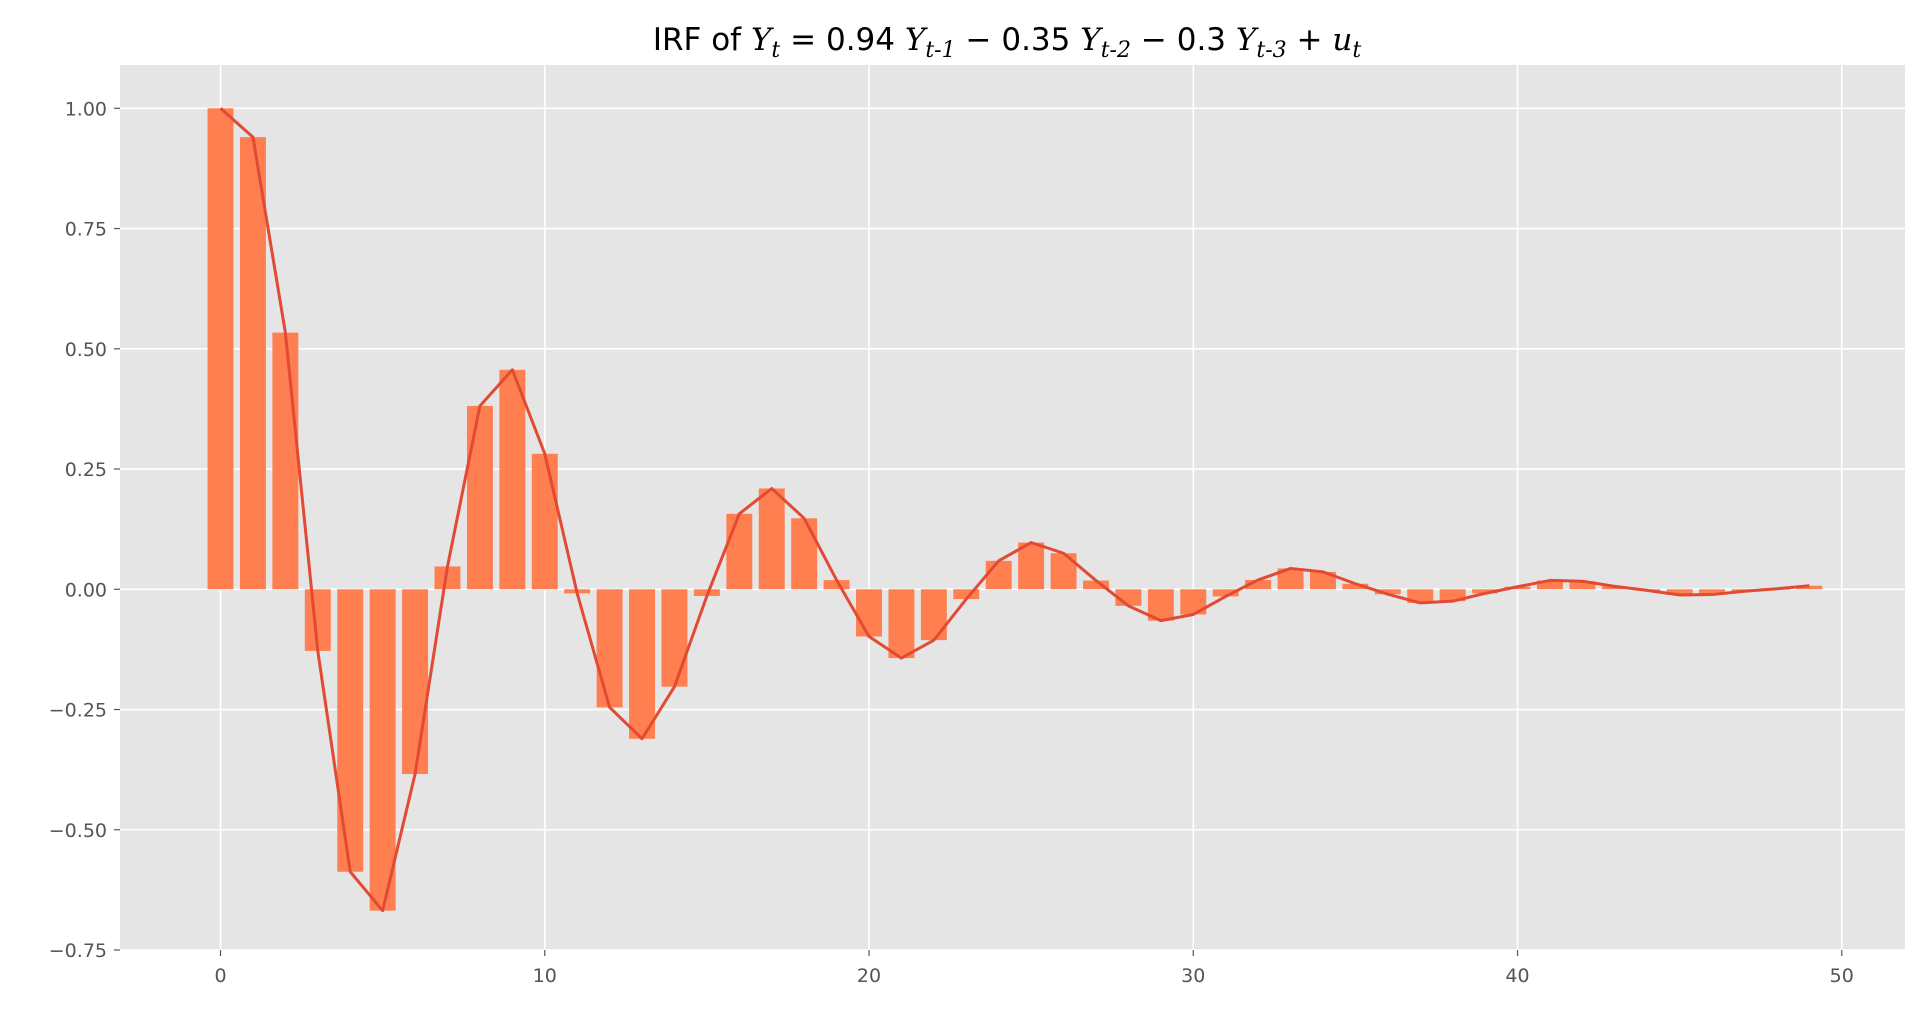 This screenshot has height=1015, width=1924. What do you see at coordinates (545, 976) in the screenshot?
I see `x-tick-label: 10` at bounding box center [545, 976].